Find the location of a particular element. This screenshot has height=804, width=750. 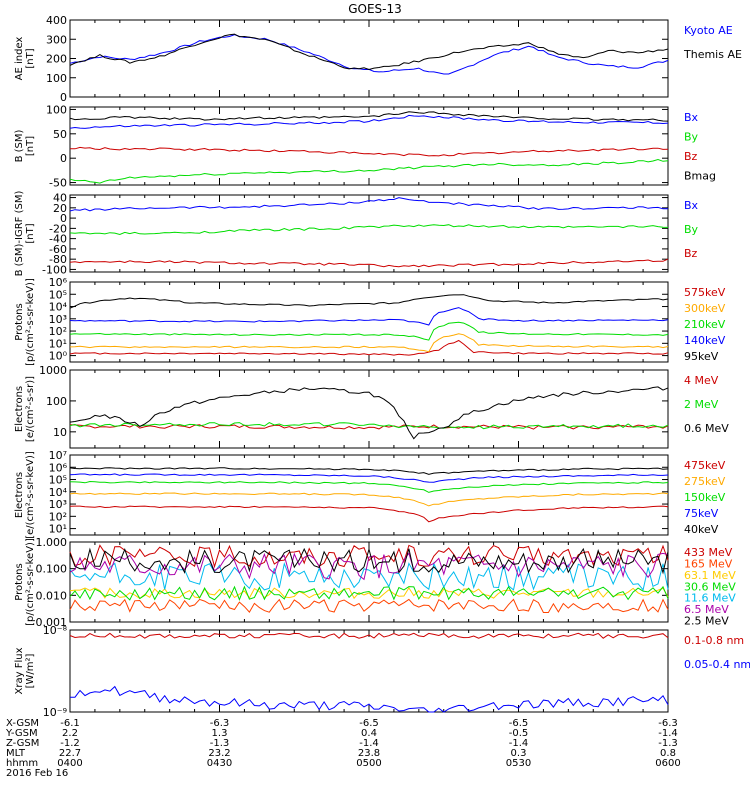

footer-value: -6.3 is located at coordinates (220, 723).